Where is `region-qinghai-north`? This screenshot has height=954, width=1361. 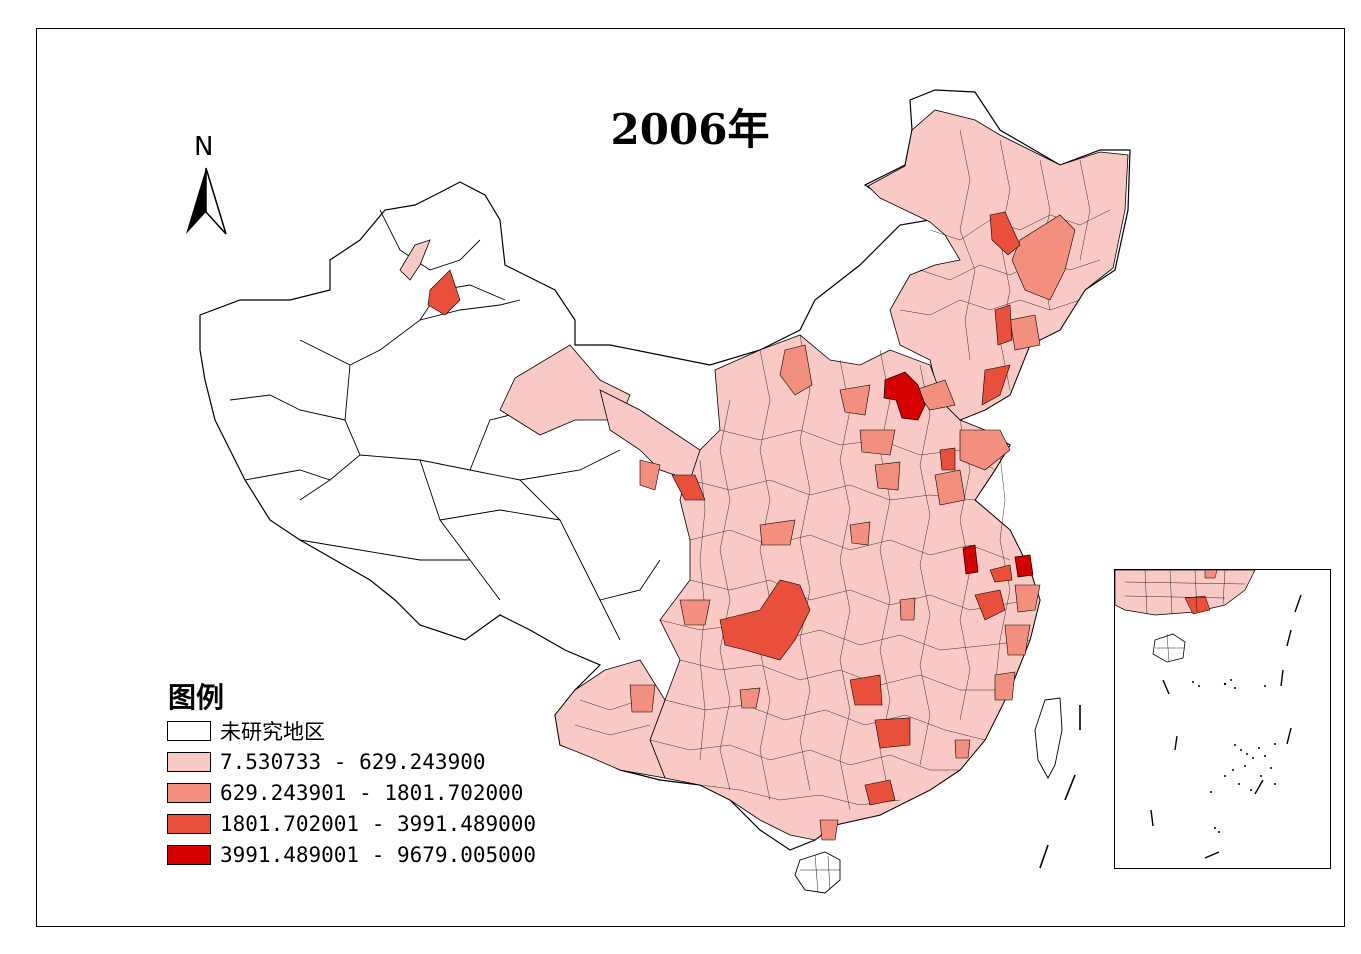 region-qinghai-north is located at coordinates (565, 390).